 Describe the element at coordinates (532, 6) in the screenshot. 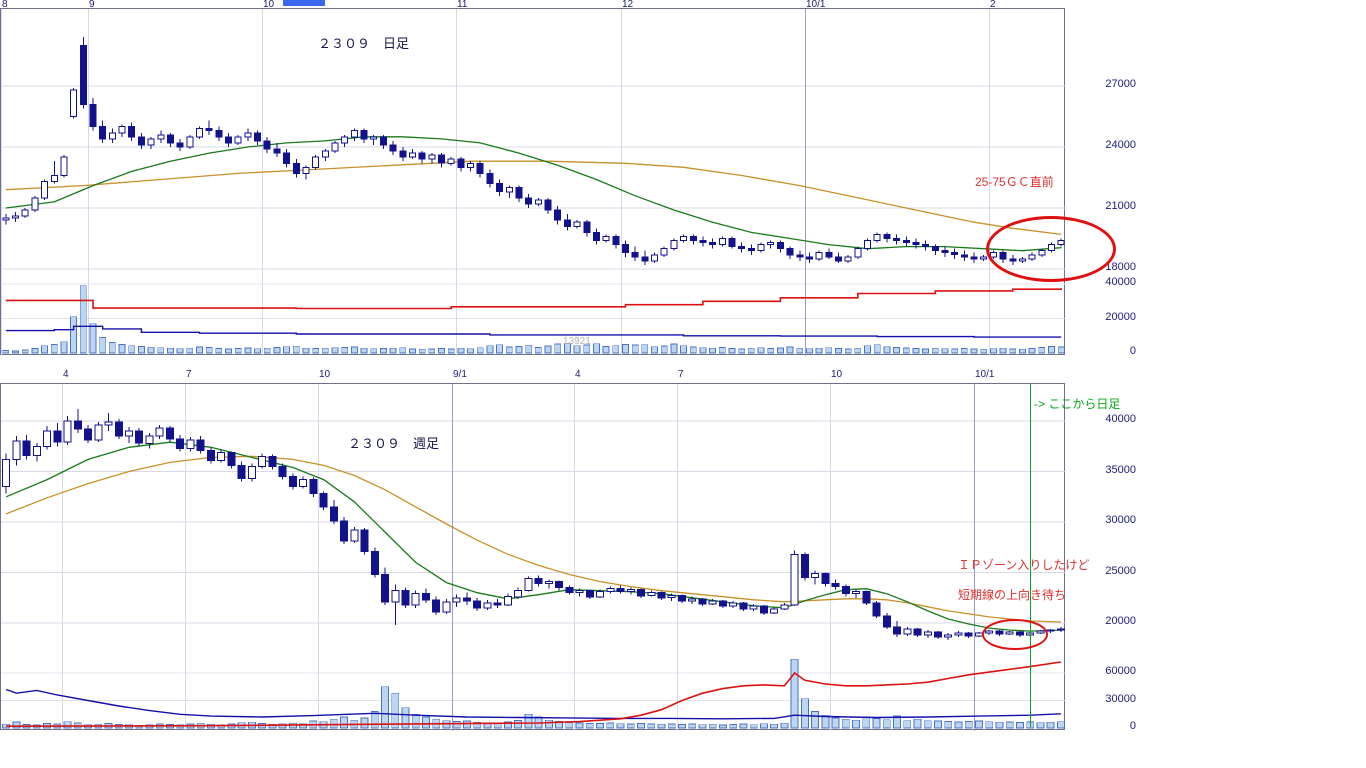

I see `daily-x-axis: 8 9 10 11 12 10/1 2` at that location.